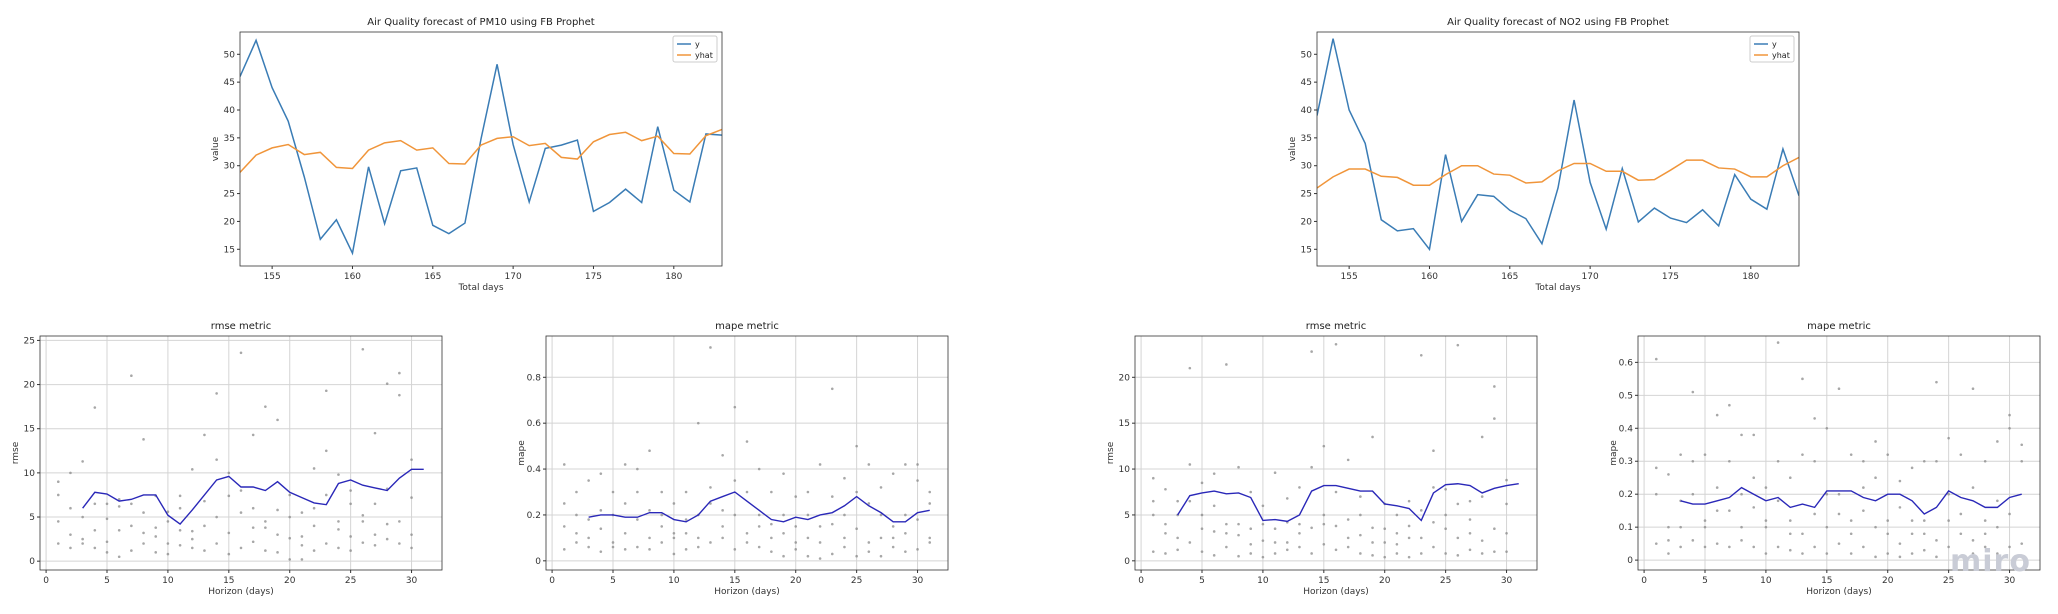 This screenshot has height=614, width=2058. Describe the element at coordinates (240, 454) in the screenshot. I see `plot-area` at that location.